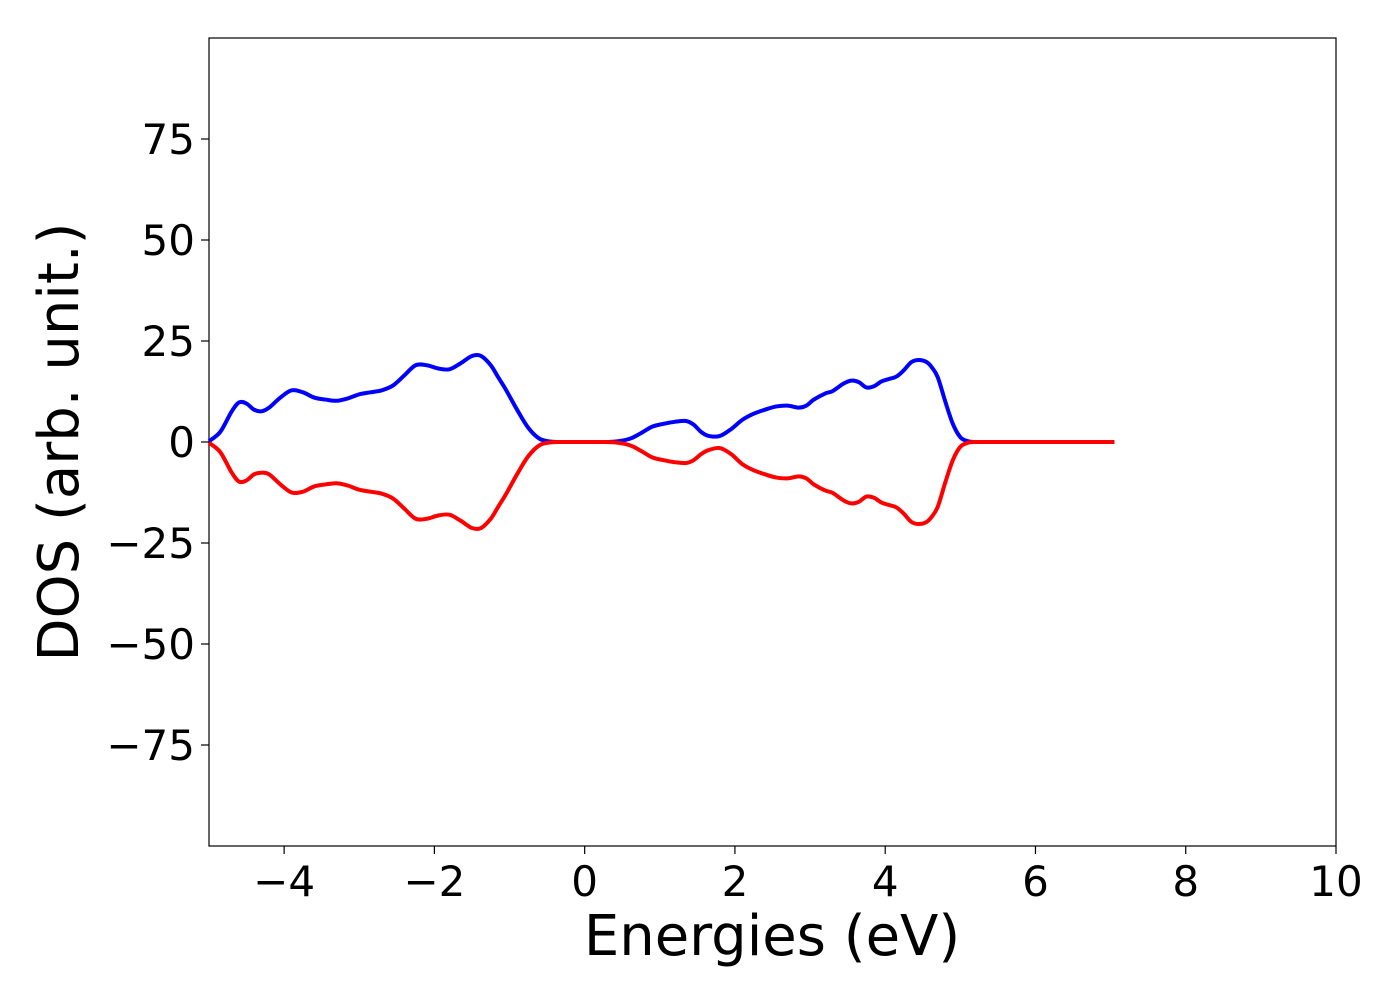 Image resolution: width=1400 pixels, height=1000 pixels. I want to click on series-layer, so click(661, 442).